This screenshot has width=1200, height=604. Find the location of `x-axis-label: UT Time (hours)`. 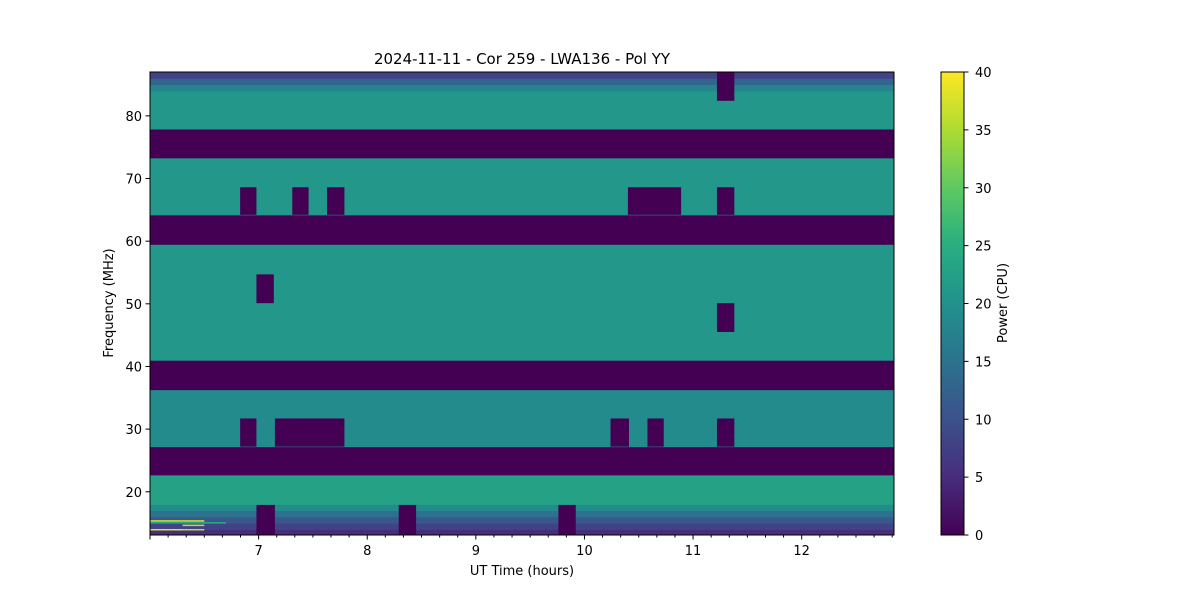

x-axis-label: UT Time (hours) is located at coordinates (522, 571).